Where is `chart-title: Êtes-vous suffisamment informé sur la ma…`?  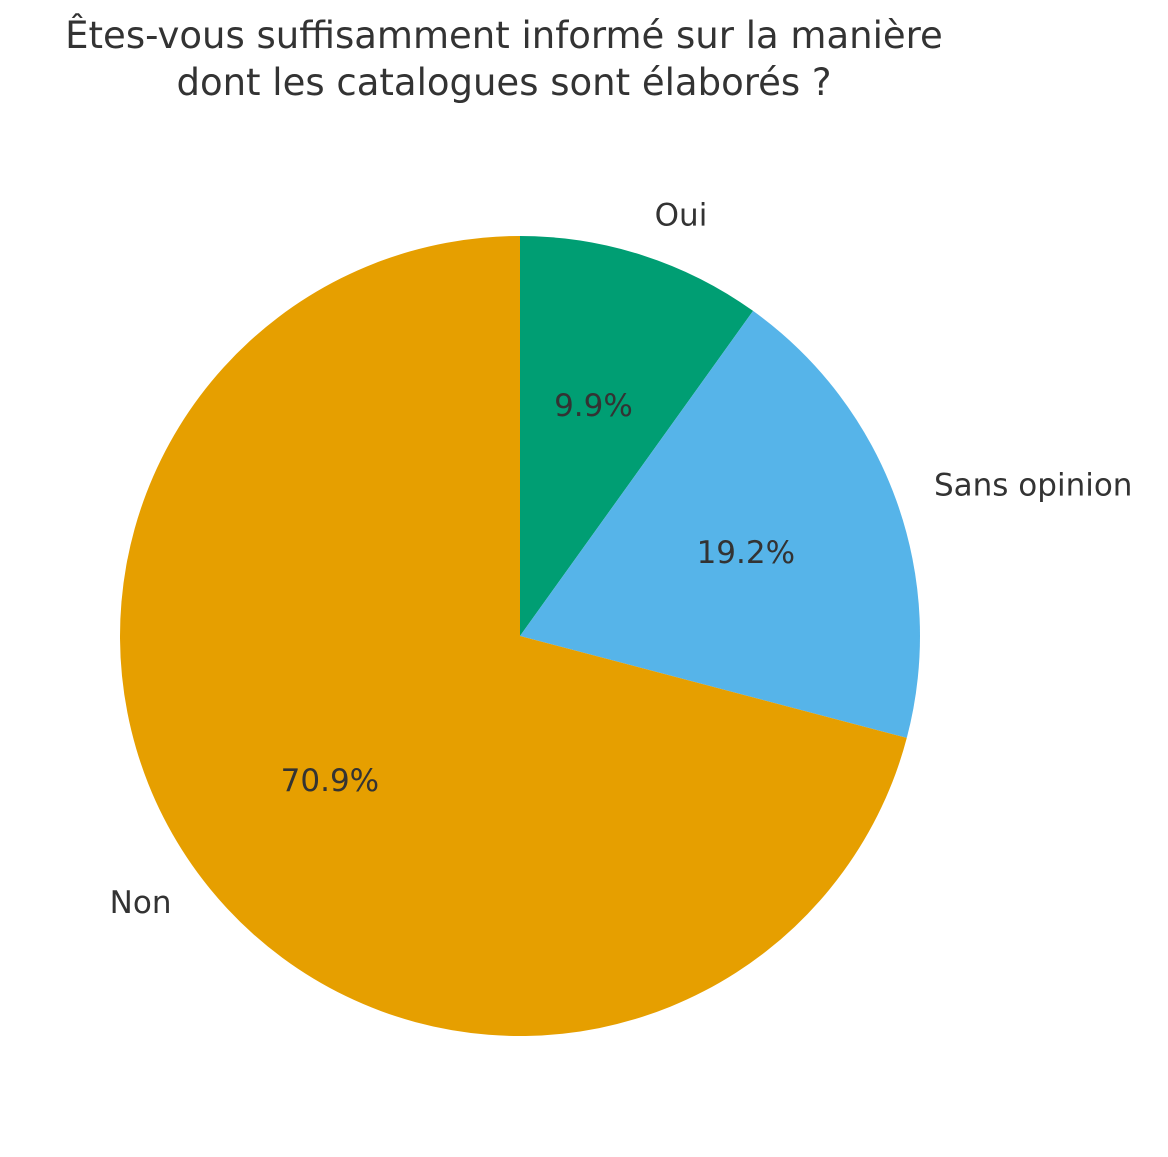
chart-title: Êtes-vous suffisamment informé sur la ma… is located at coordinates (504, 59).